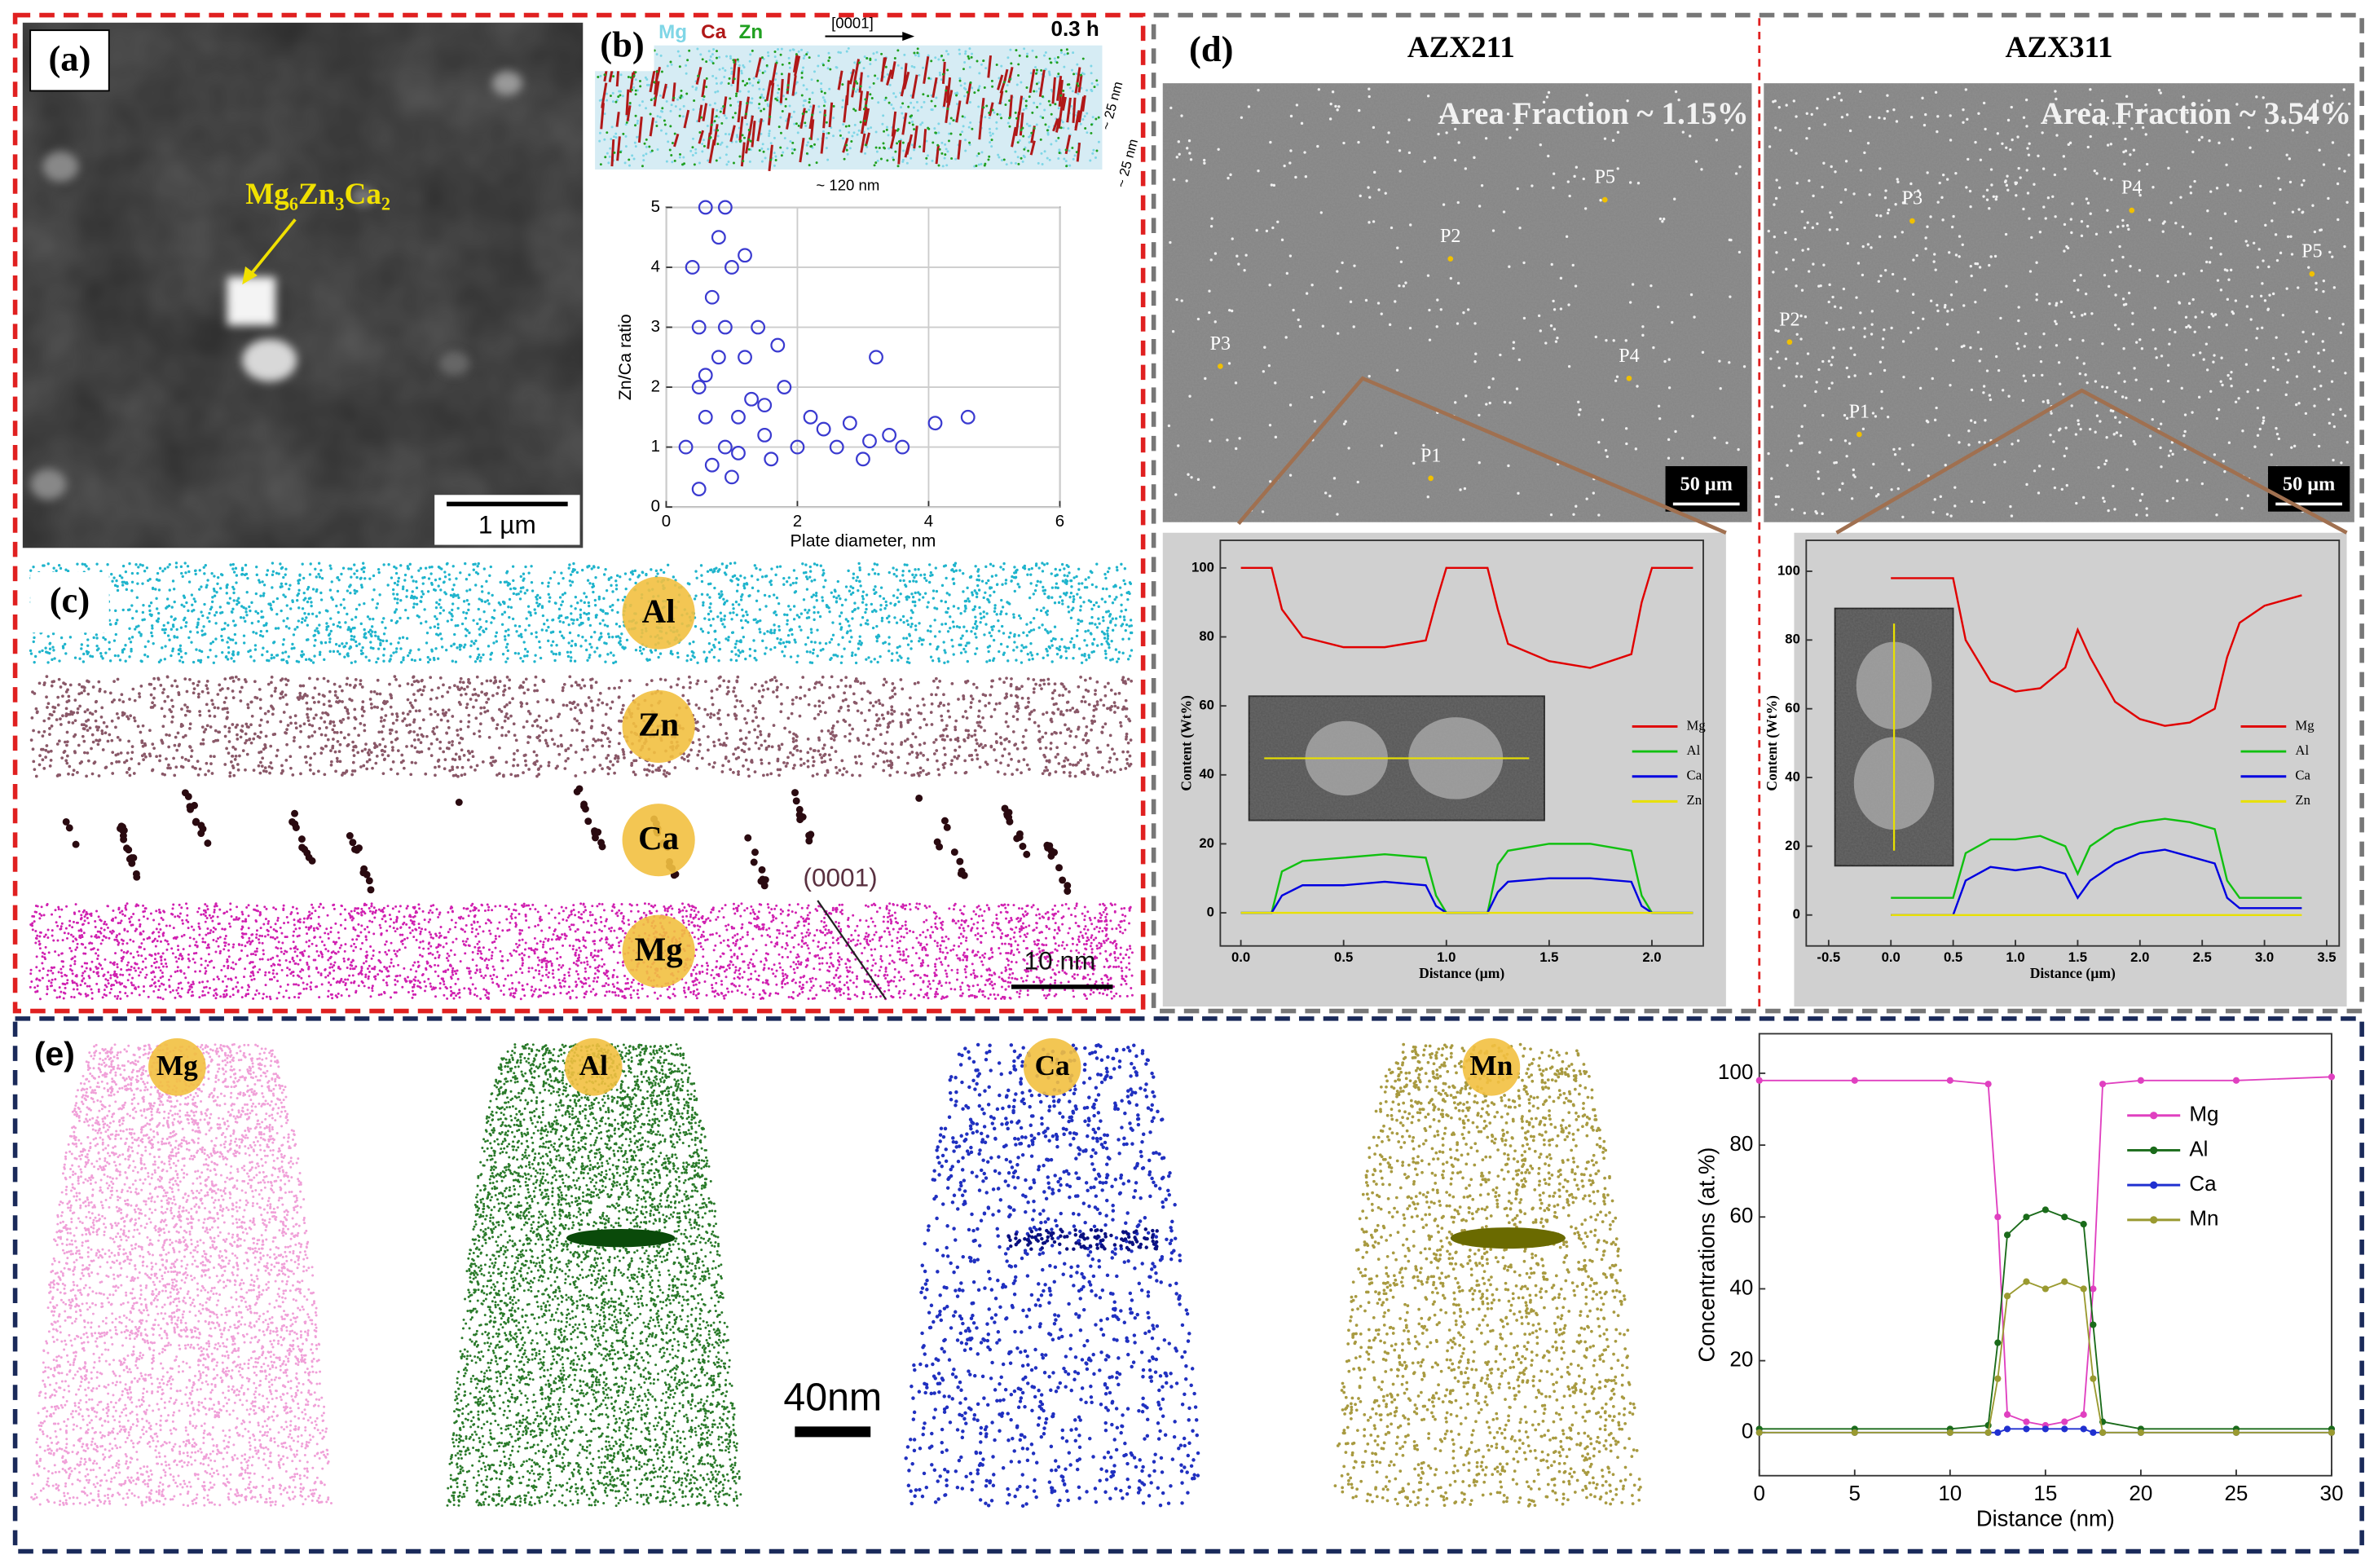 The height and width of the screenshot is (1568, 2374). Describe the element at coordinates (1060, 960) in the screenshot. I see `scale-label: 10 nm` at that location.